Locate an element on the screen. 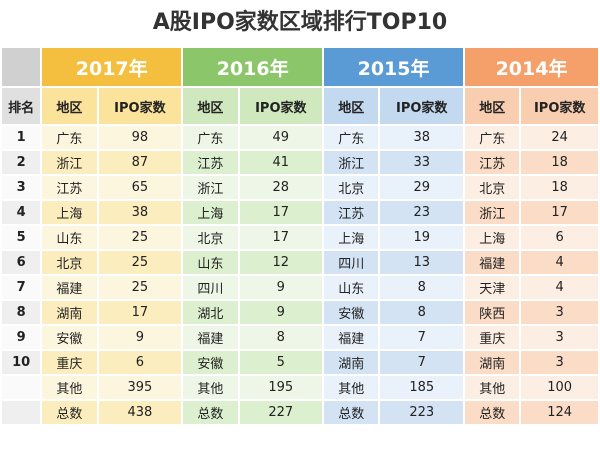 This screenshot has height=451, width=600. table-row: 9 安徽 9 福建 8 福建 7 重庆 3 is located at coordinates (300, 337).